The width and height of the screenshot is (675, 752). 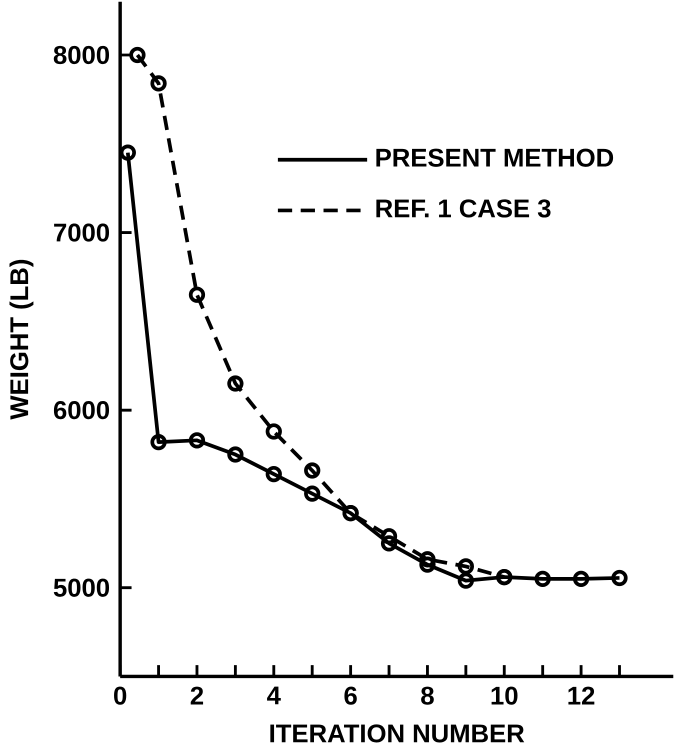 What do you see at coordinates (82, 55) in the screenshot?
I see `y-tick-label: 8000` at bounding box center [82, 55].